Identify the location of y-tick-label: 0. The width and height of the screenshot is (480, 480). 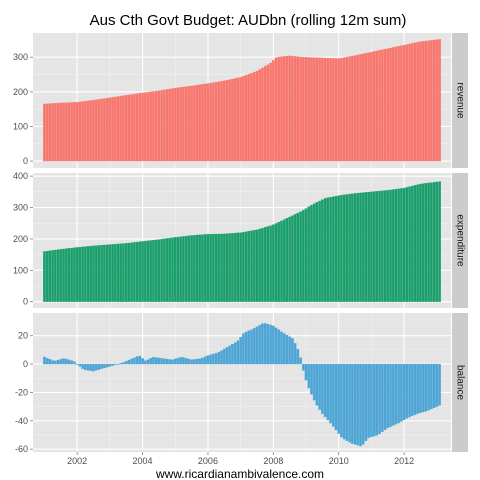
(25, 302).